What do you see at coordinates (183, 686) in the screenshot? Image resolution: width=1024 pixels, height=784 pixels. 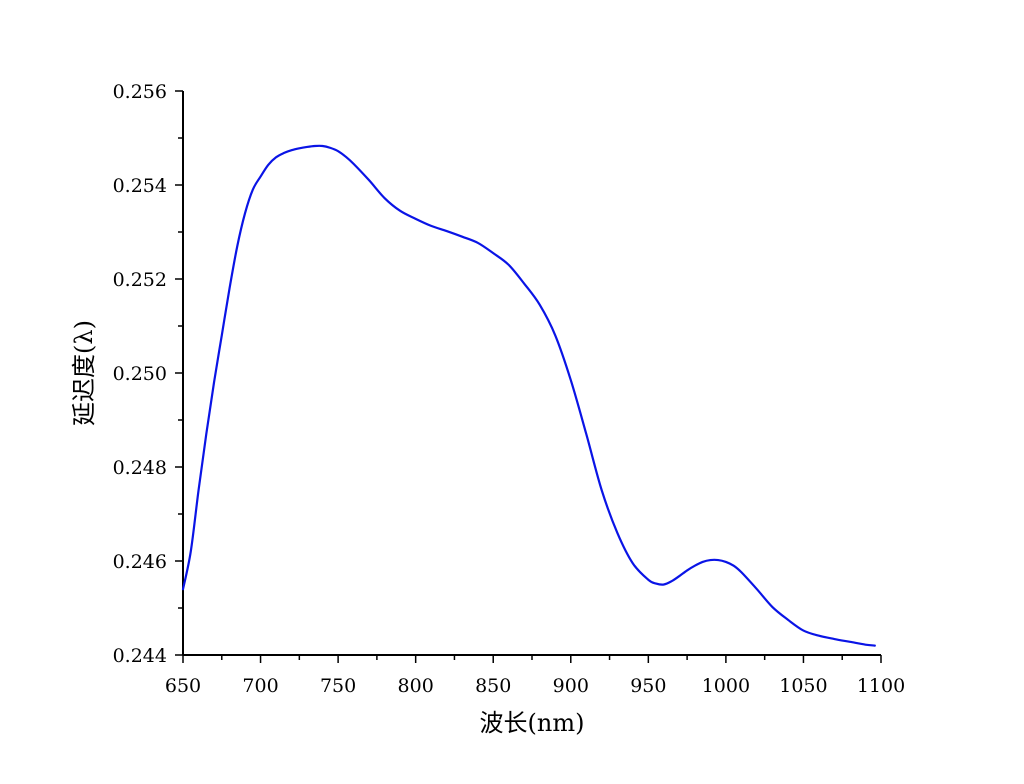 I see `x-tick-label: 650` at bounding box center [183, 686].